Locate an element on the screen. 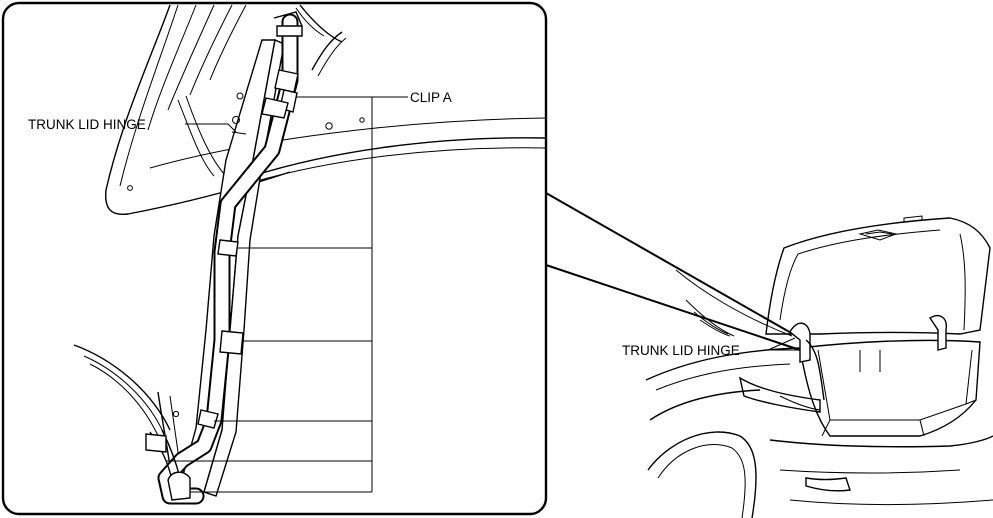 The width and height of the screenshot is (993, 518). detail-trunk-lid-hinge-label: TRUNK LID HINGE is located at coordinates (87, 124).